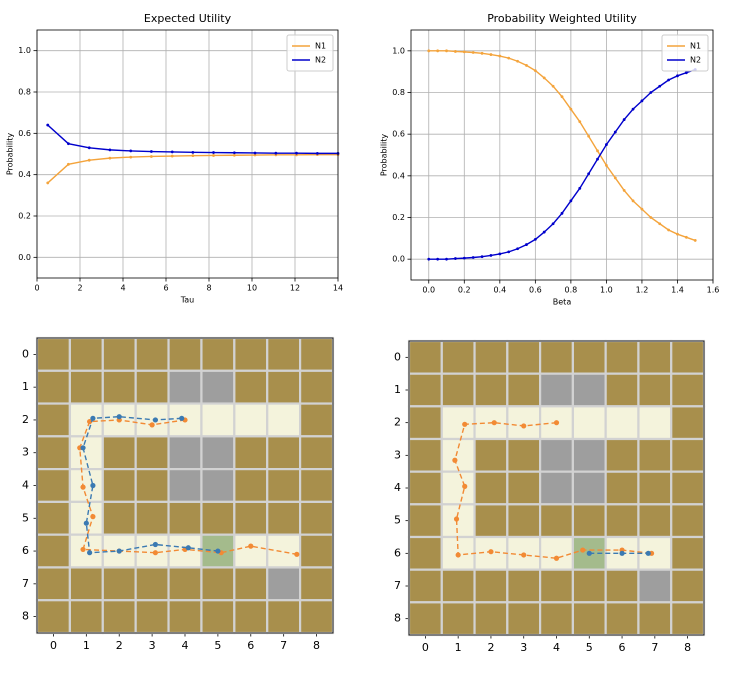  What do you see at coordinates (428, 290) in the screenshot?
I see `x-tick-label: 0.0` at bounding box center [428, 290].